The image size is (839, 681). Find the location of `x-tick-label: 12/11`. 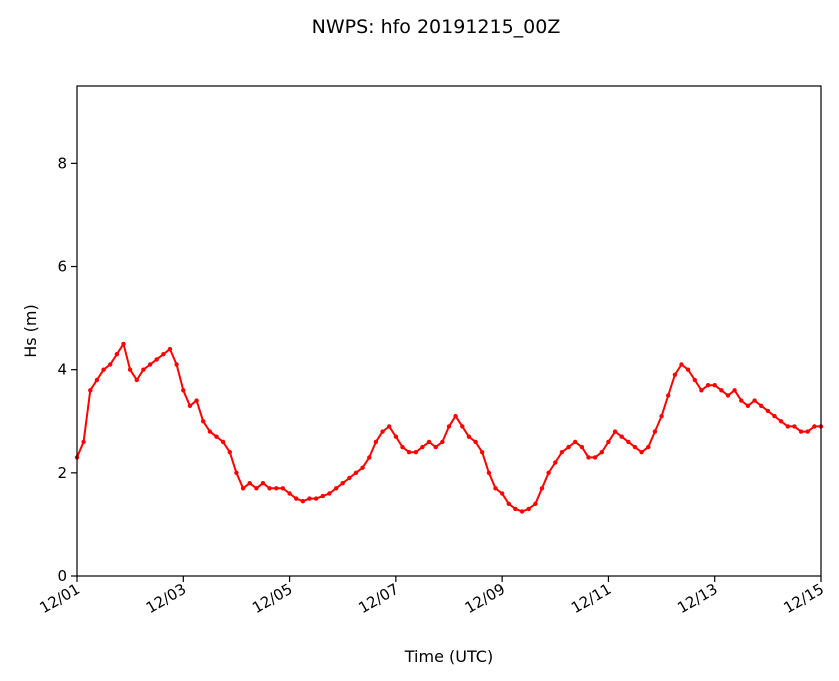

x-tick-label: 12/11 is located at coordinates (591, 598).